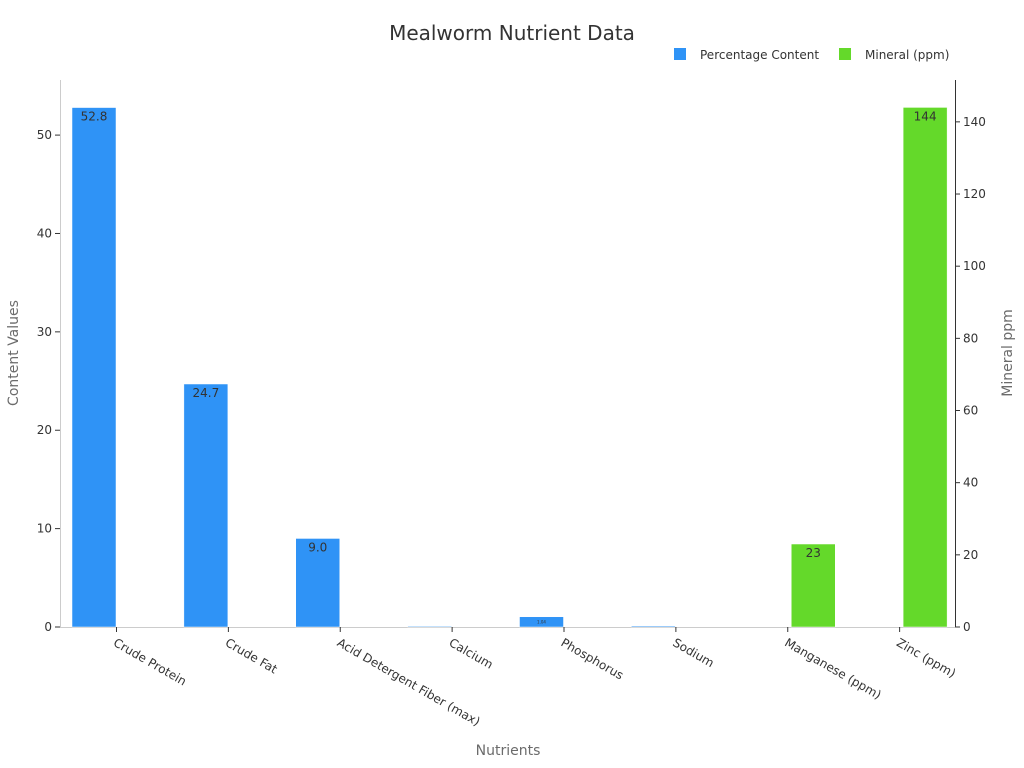  Describe the element at coordinates (680, 54) in the screenshot. I see `legend-swatch-percentage` at that location.